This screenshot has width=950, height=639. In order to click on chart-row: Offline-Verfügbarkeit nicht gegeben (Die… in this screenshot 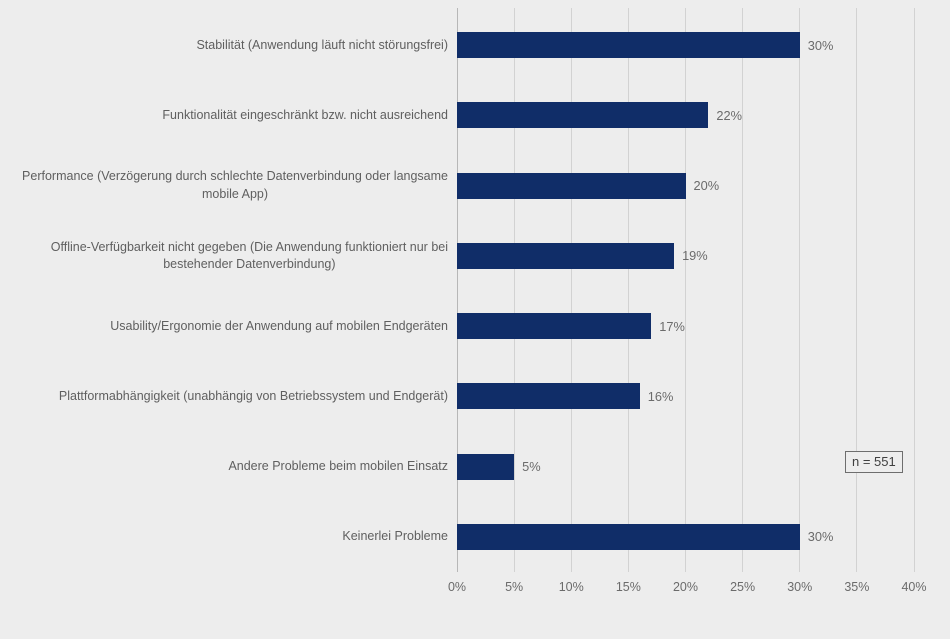, I will do `click(475, 256)`.